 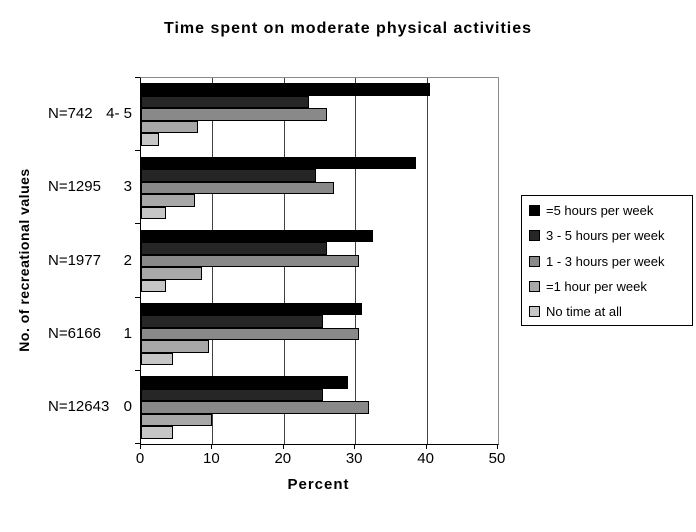 What do you see at coordinates (177, 420) in the screenshot?
I see `bar-series4-group5` at bounding box center [177, 420].